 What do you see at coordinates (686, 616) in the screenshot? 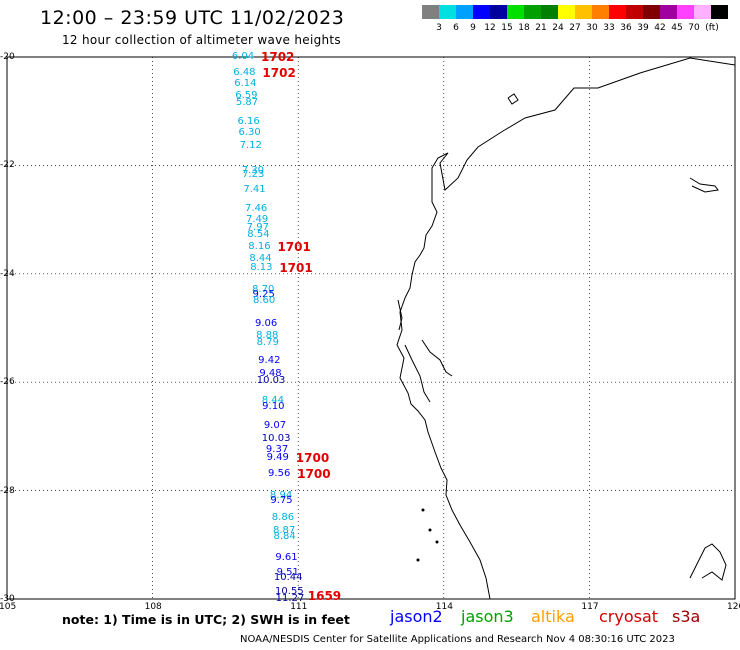
I see `satellite-name-s3a: s3a` at bounding box center [686, 616].